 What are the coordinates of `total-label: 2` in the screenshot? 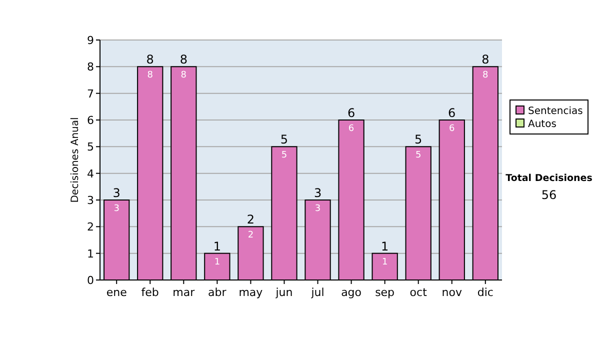 It's located at (250, 219).